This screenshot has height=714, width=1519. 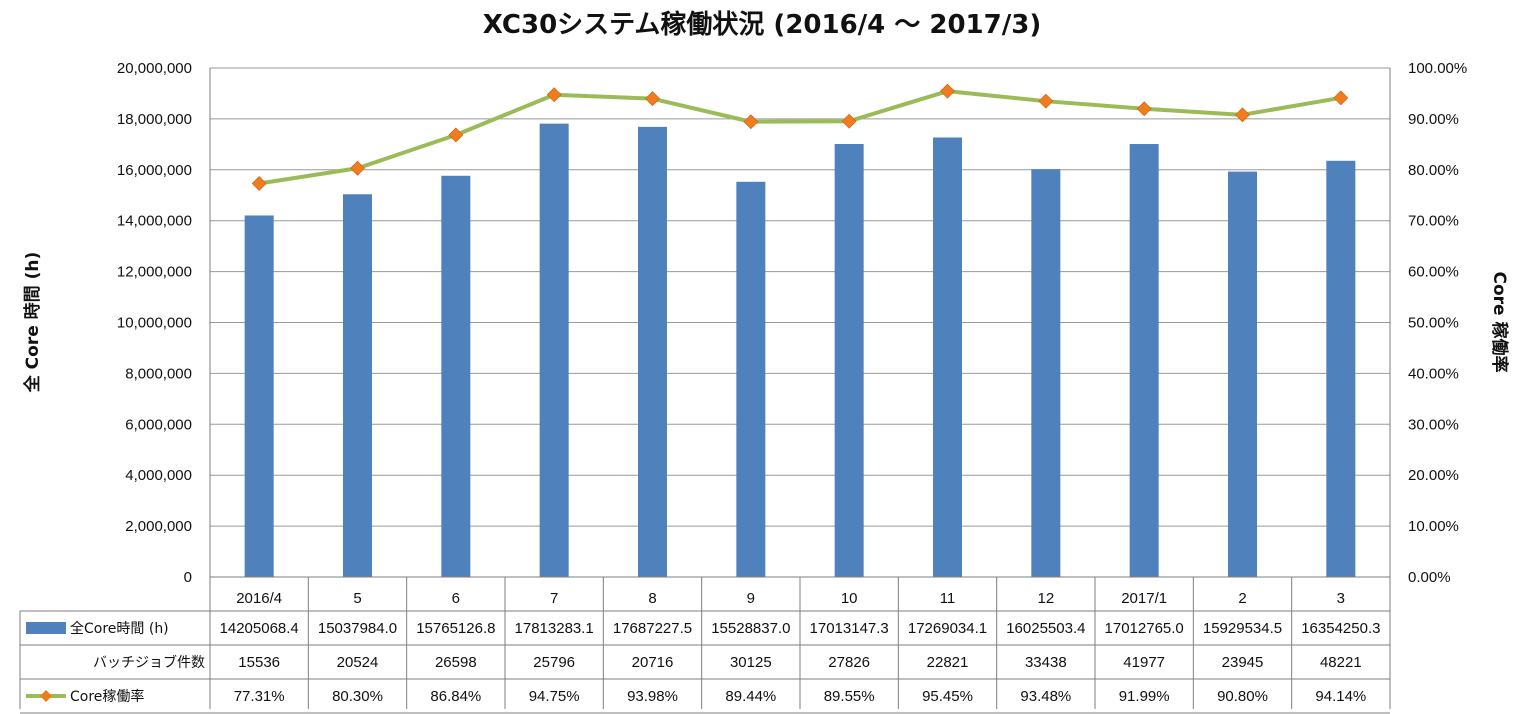 What do you see at coordinates (1144, 628) in the screenshot?
I see `data-label: 17012765.0` at bounding box center [1144, 628].